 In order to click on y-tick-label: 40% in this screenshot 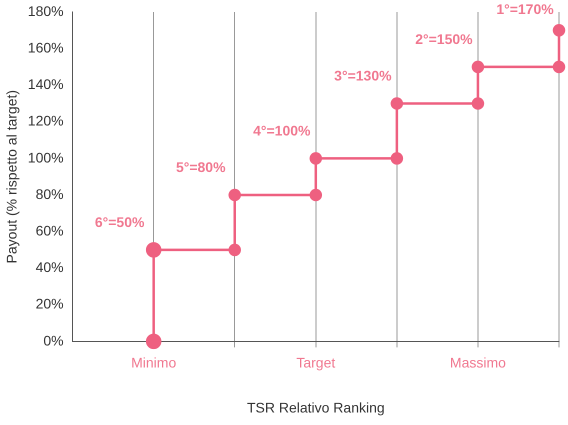, I will do `click(50, 267)`.